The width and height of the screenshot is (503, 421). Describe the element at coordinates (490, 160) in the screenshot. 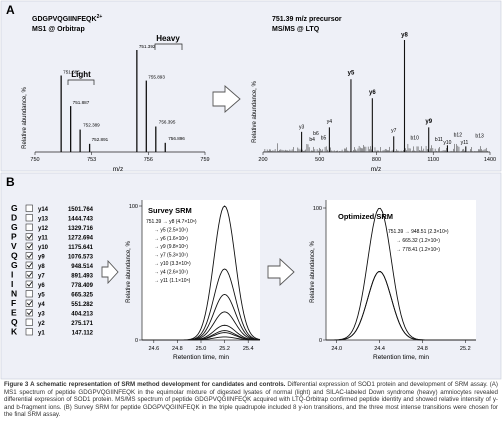

I see `msms-tick-label: 1400` at that location.